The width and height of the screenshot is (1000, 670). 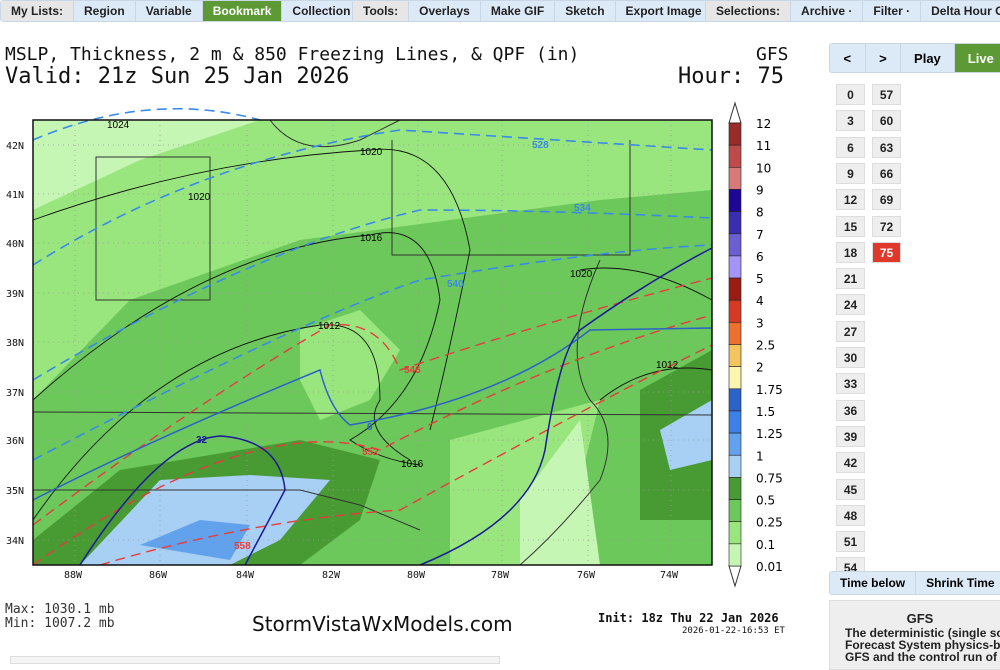 What do you see at coordinates (850, 357) in the screenshot?
I see `hour-button-30: 30` at bounding box center [850, 357].